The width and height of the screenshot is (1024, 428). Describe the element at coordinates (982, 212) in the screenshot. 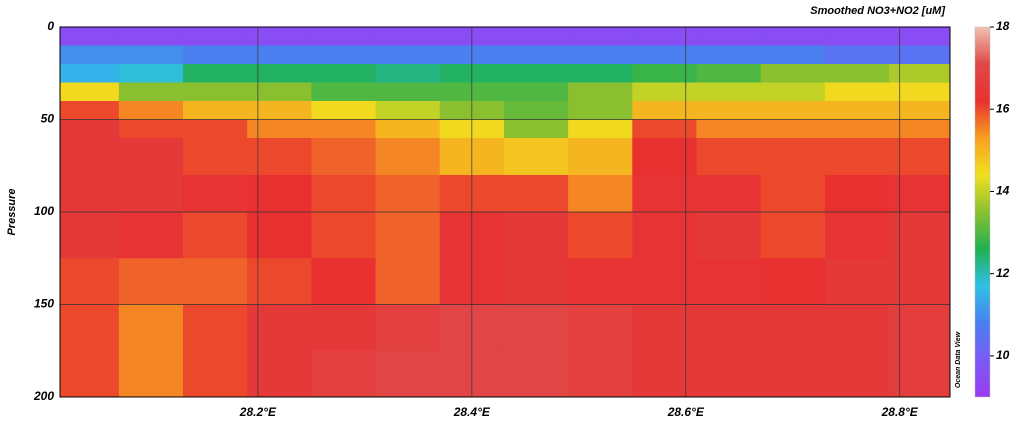

I see `colorbar` at that location.